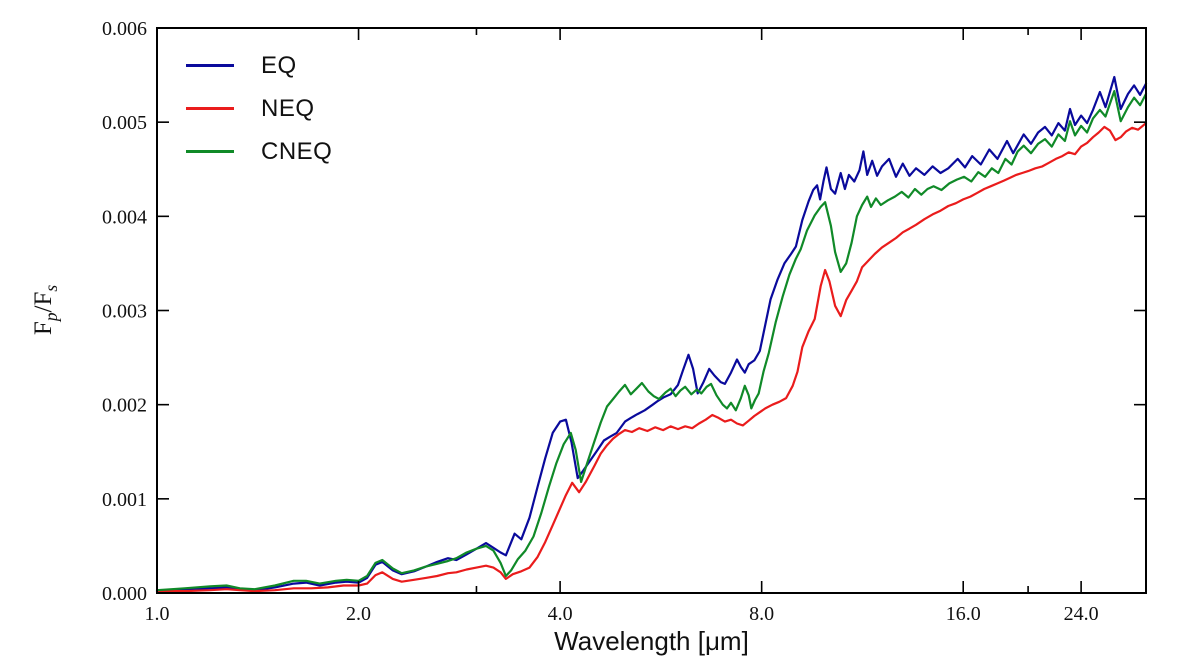 The height and width of the screenshot is (667, 1200). I want to click on y-tick-label: 0.004, so click(124, 217).